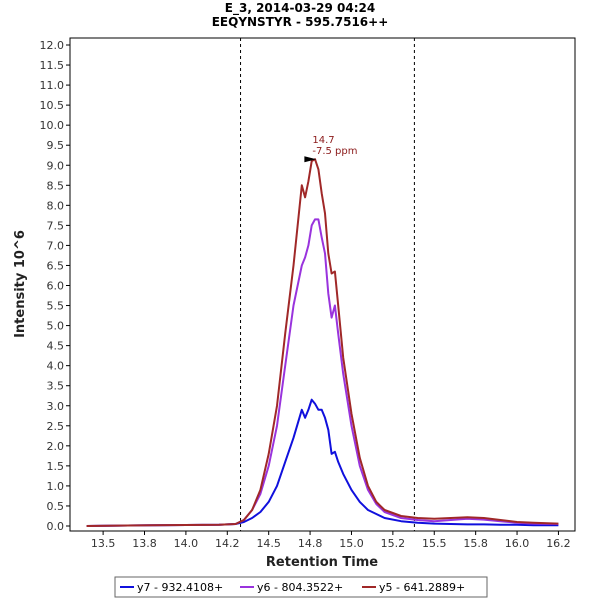  I want to click on x-tick-label: 13.8, so click(144, 543).